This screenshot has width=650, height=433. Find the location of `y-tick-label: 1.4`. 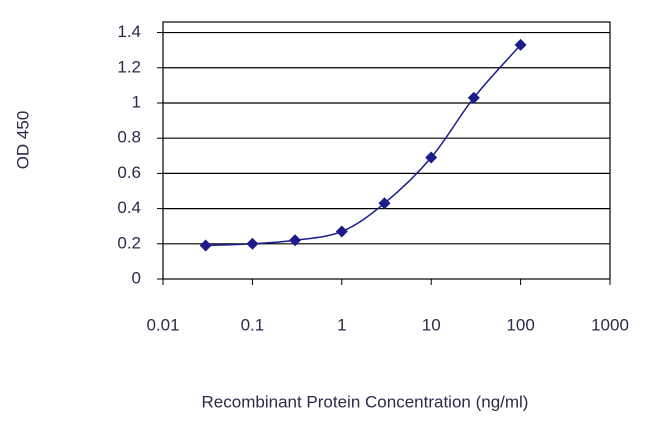

y-tick-label: 1.4 is located at coordinates (129, 31).